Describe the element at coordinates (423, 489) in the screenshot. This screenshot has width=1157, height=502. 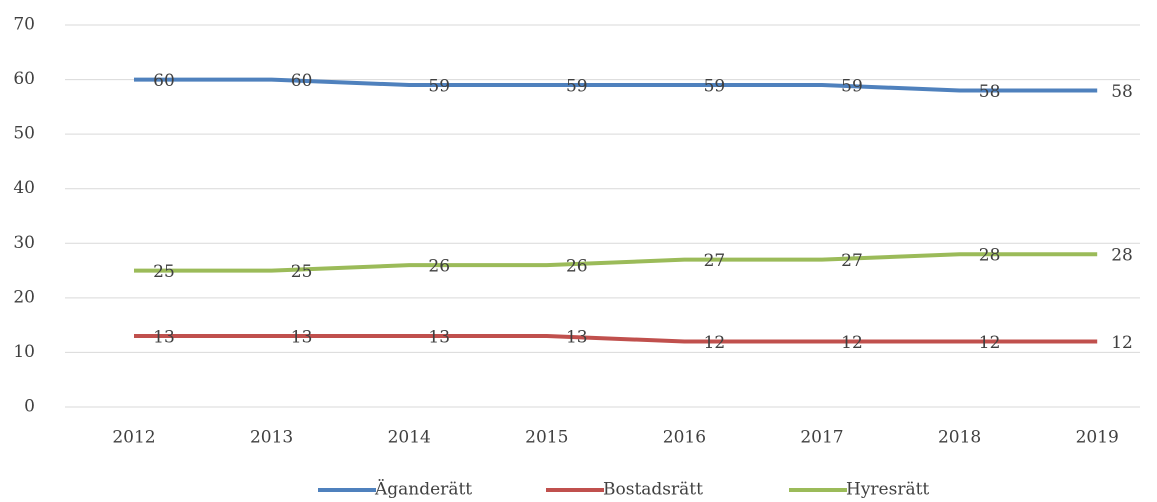
I see `legend-label: Äganderätt` at that location.